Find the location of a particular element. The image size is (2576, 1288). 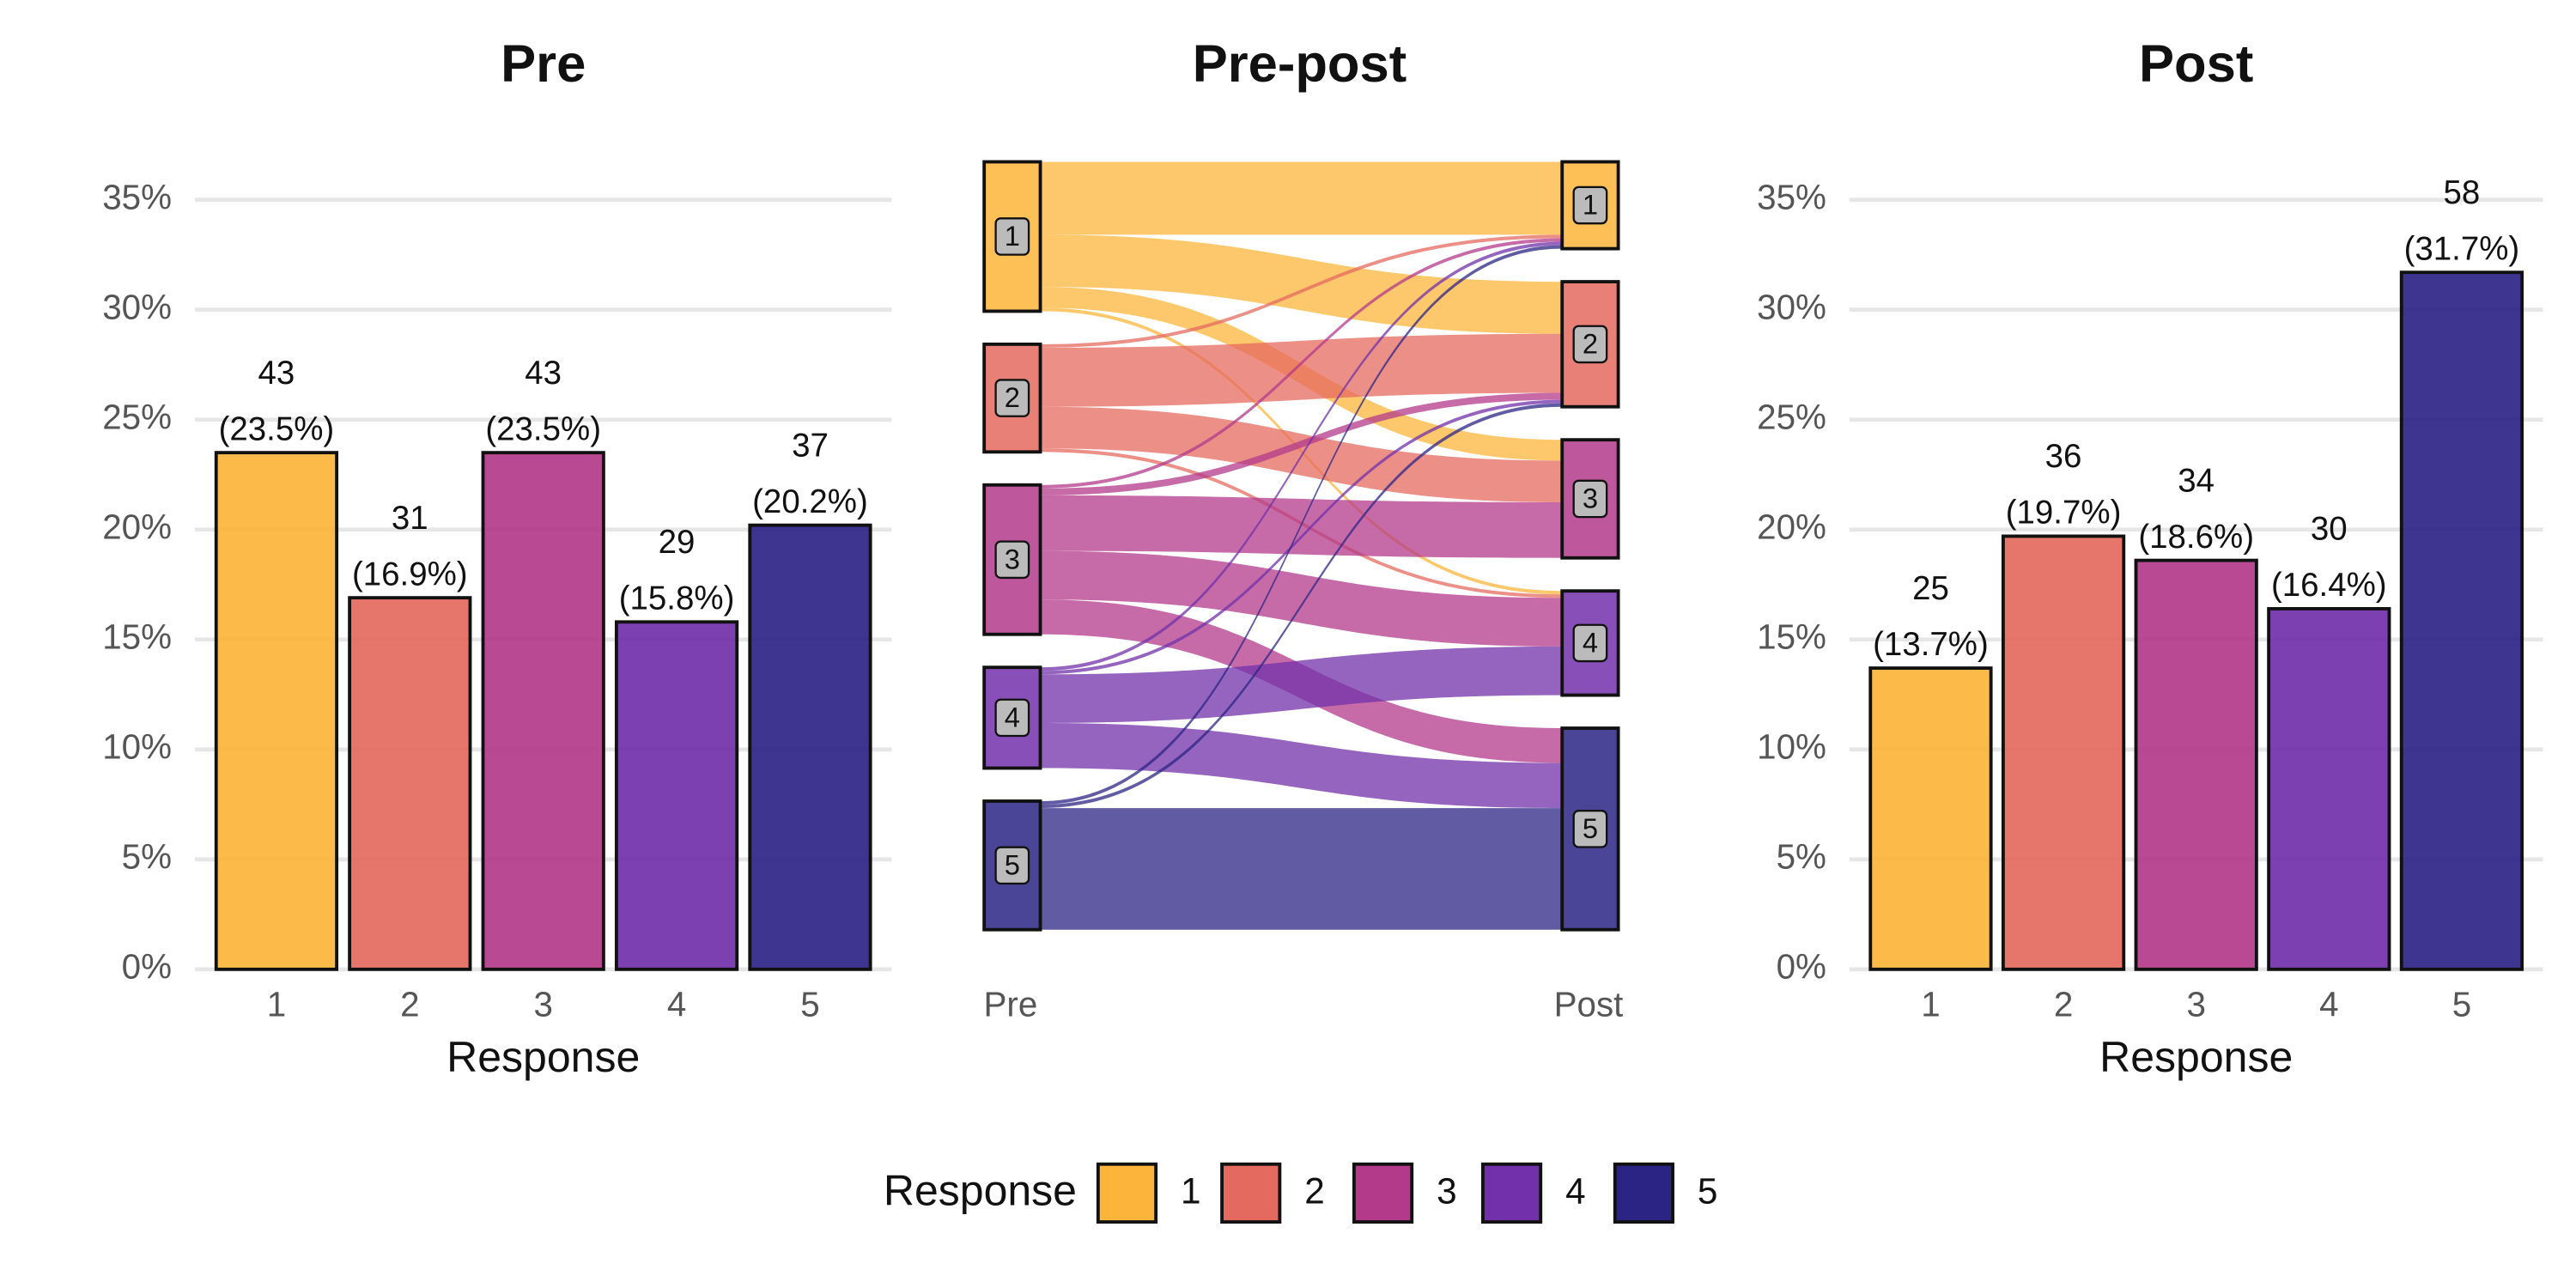

node-label: 3 is located at coordinates (1013, 558).